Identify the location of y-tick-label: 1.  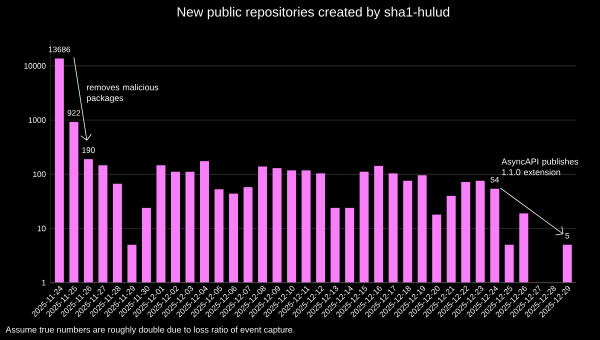
(44, 283).